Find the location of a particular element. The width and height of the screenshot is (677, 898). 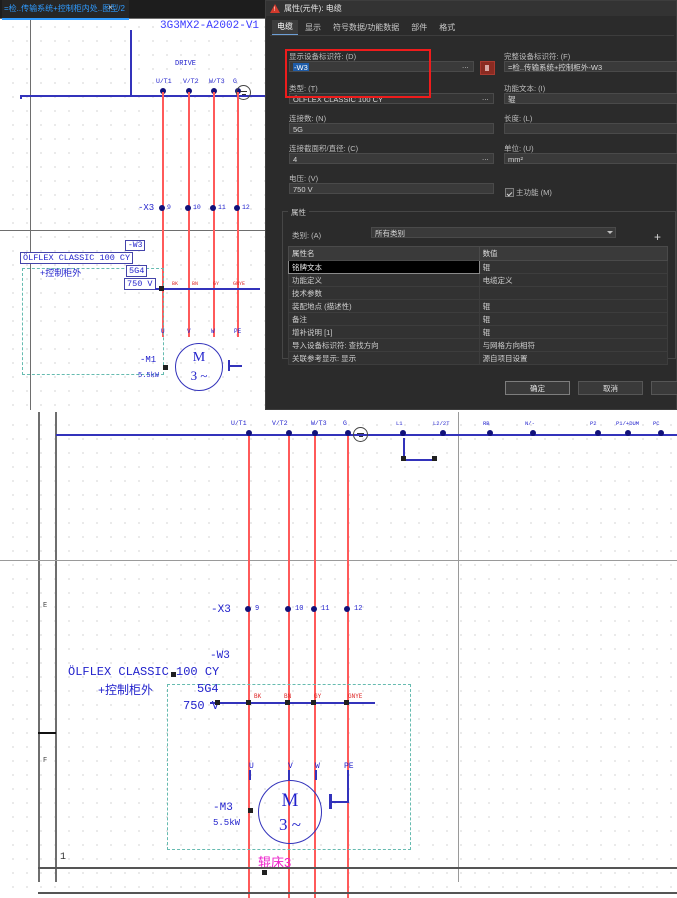

display-device-tag-input: -W3 is located at coordinates (381, 66).